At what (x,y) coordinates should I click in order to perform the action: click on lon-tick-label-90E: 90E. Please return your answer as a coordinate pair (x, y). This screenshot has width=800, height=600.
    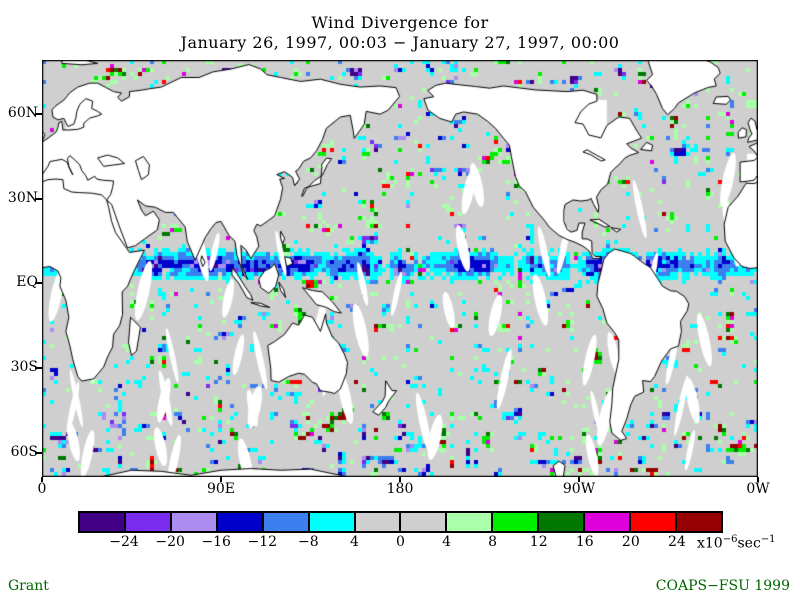
    Looking at the image, I should click on (221, 489).